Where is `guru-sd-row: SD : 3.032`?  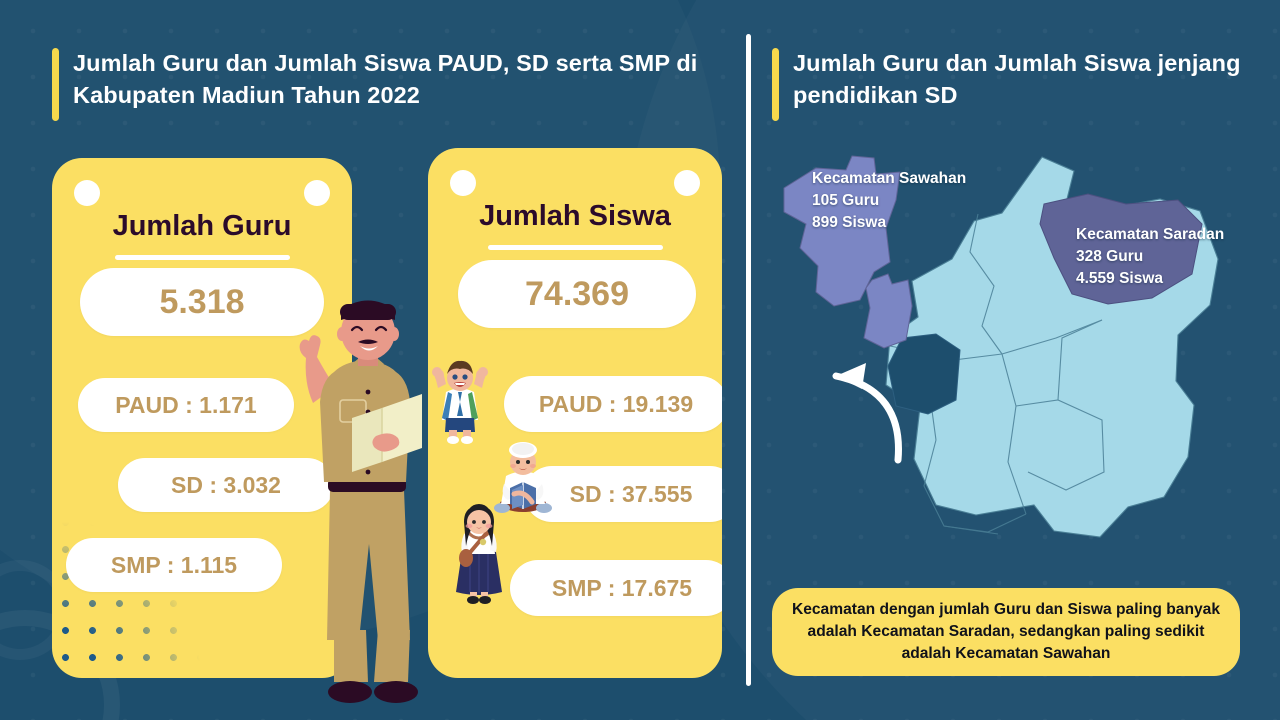
guru-sd-row: SD : 3.032 is located at coordinates (226, 485).